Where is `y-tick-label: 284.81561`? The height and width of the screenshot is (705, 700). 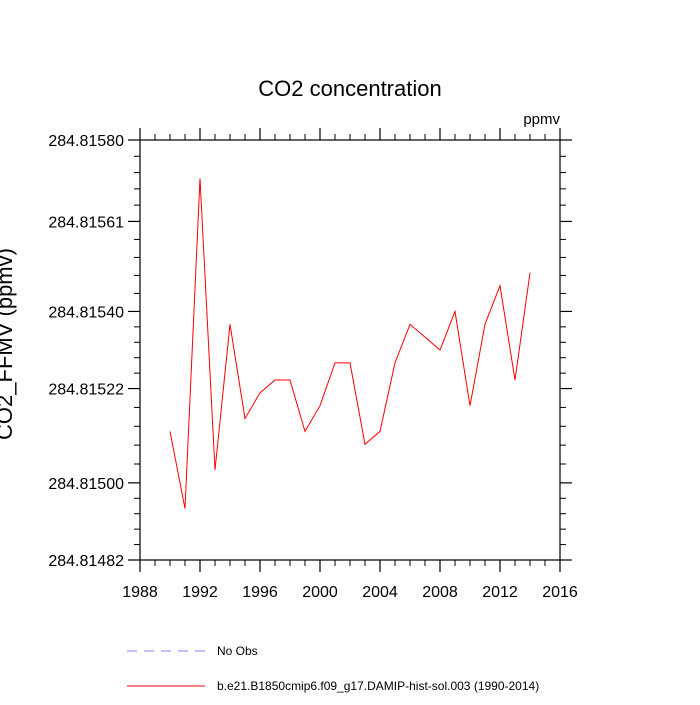
y-tick-label: 284.81561 is located at coordinates (86, 222).